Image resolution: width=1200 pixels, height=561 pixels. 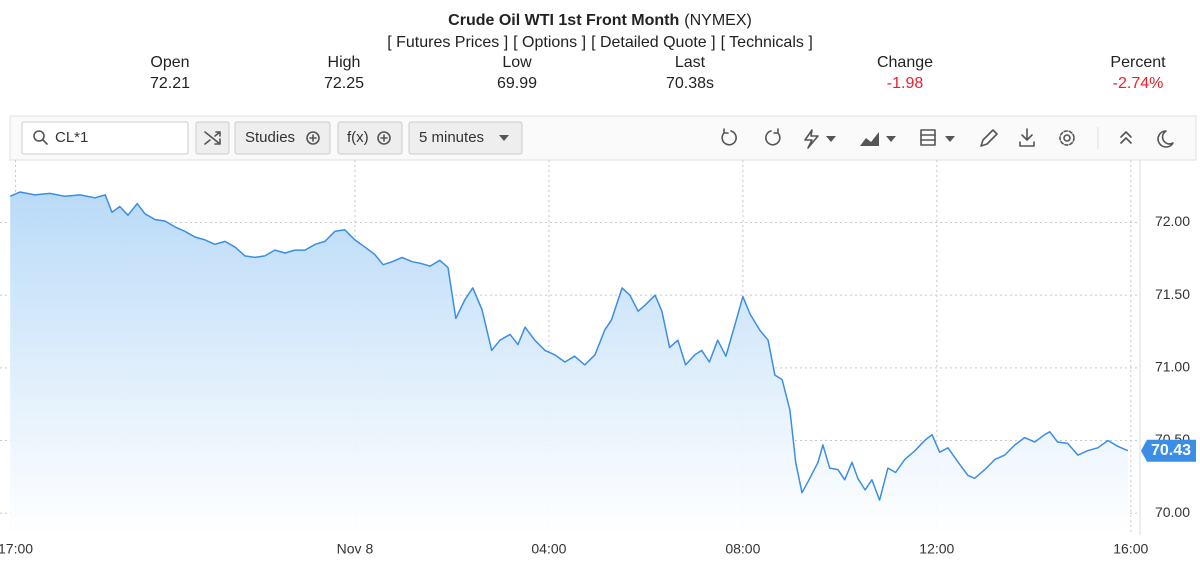 I want to click on stat-value: 72.21, so click(x=170, y=83).